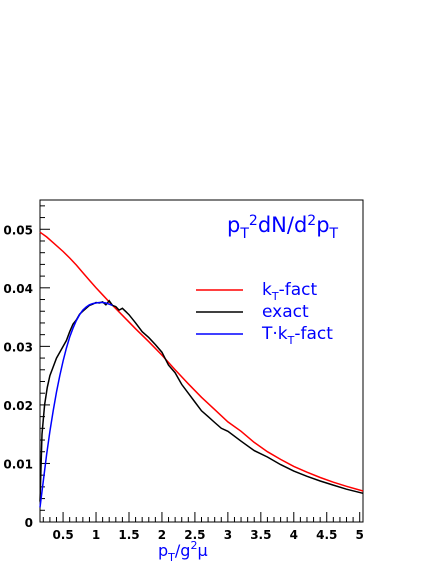 The width and height of the screenshot is (436, 564). What do you see at coordinates (326, 535) in the screenshot?
I see `x-tick-label: 4.5` at bounding box center [326, 535].